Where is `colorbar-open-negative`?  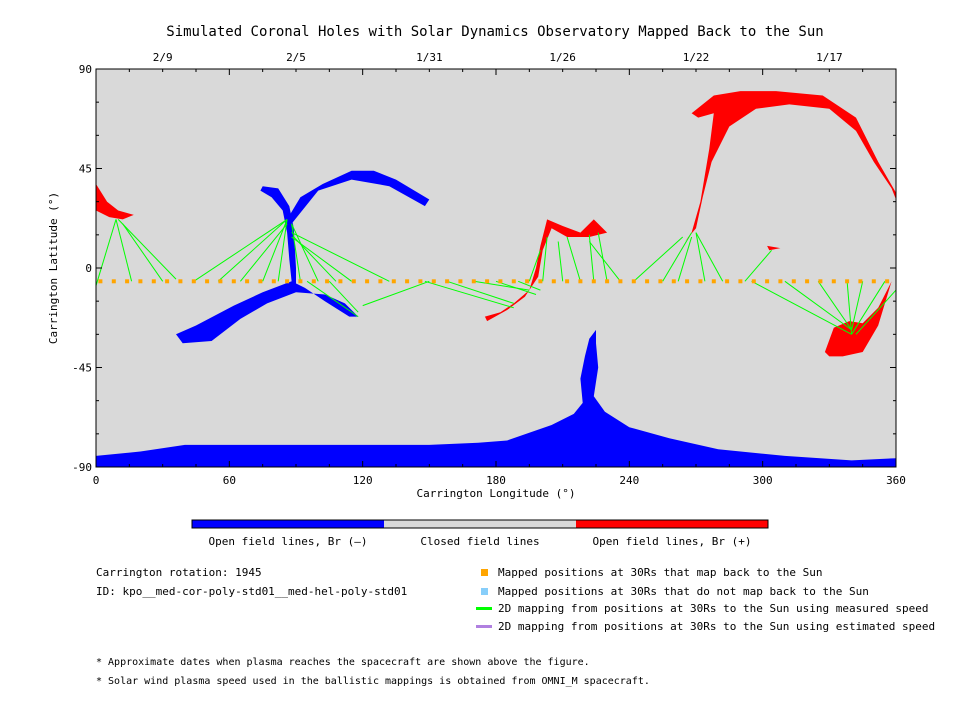 colorbar-open-negative is located at coordinates (288, 524).